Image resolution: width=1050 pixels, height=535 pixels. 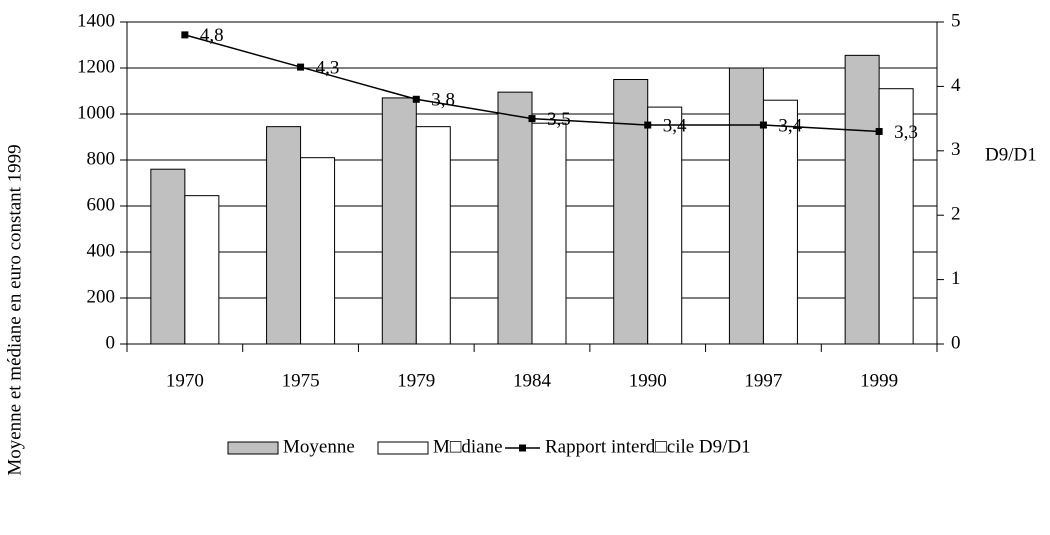 What do you see at coordinates (956, 149) in the screenshot?
I see `y2-tick-label: 3` at bounding box center [956, 149].